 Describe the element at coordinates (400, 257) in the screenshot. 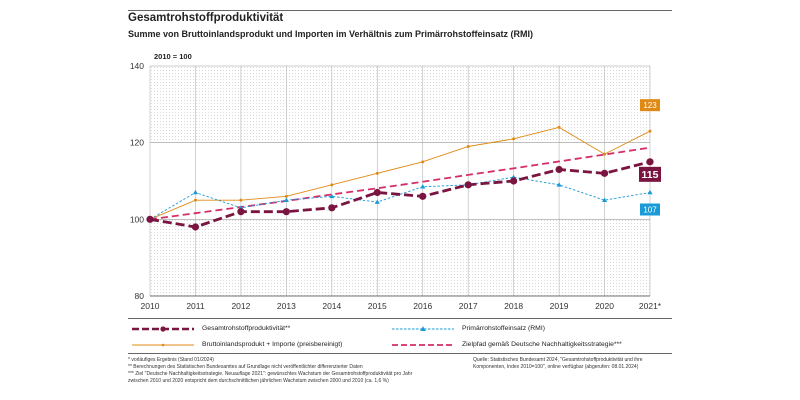

I see `plot-band-lower` at that location.